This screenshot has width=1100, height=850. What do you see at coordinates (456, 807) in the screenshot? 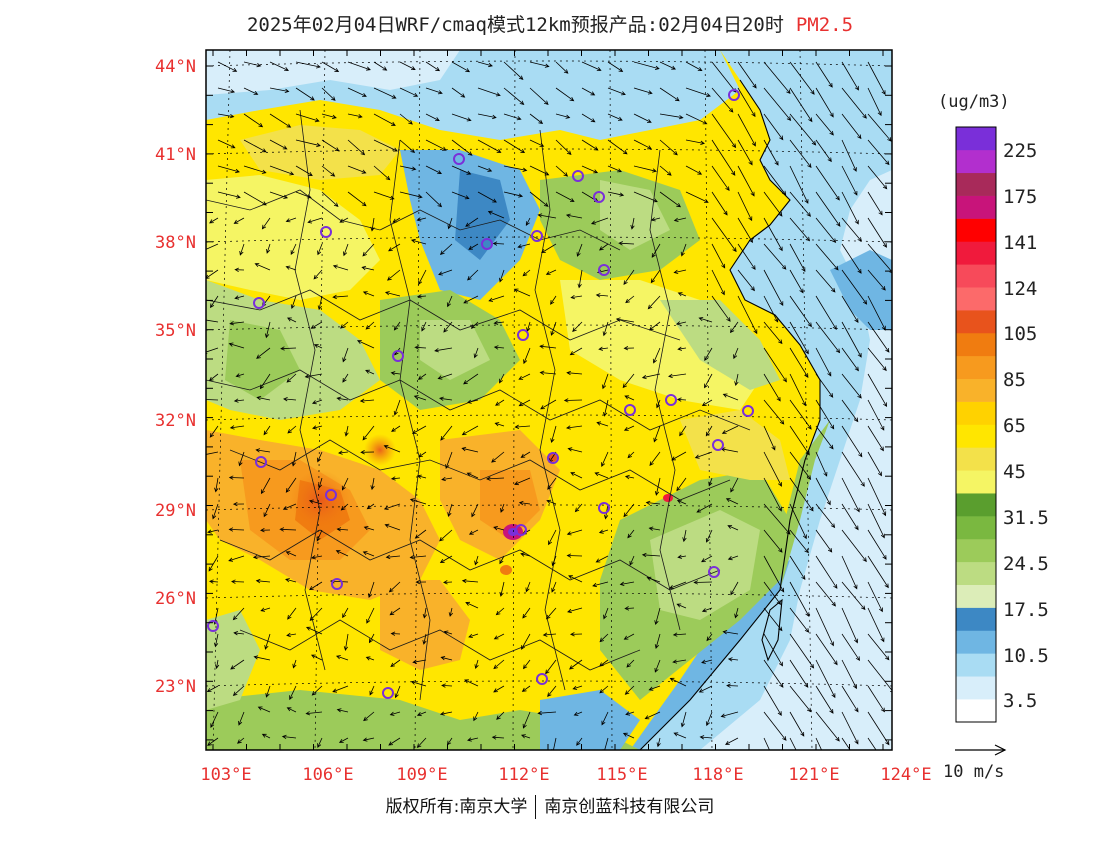
I see `copyright-text: 版权所有:南京大学` at bounding box center [456, 807].